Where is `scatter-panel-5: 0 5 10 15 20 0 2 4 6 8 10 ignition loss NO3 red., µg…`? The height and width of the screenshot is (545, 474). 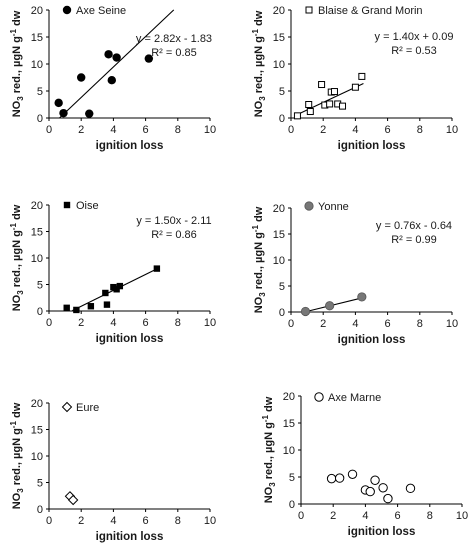
scatter-panel-5: 0 5 10 15 20 0 2 4 6 8 10 ignition loss NO3 red., µg… is located at coordinates (112, 470).